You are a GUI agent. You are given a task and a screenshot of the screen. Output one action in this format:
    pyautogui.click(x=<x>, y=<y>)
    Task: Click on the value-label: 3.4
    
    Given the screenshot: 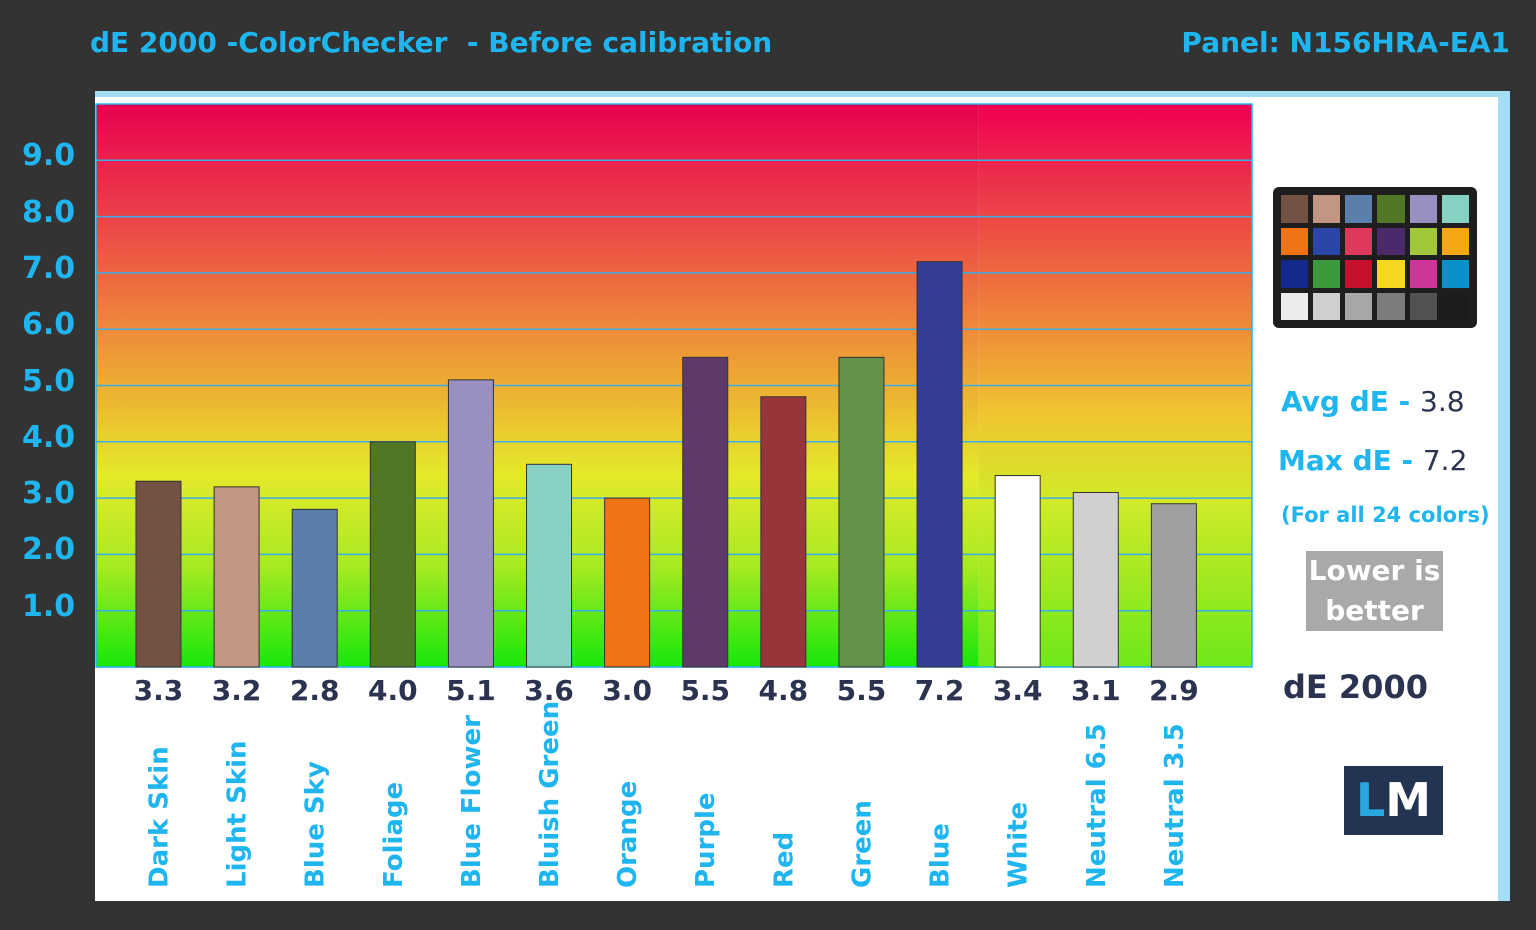 What is the action you would take?
    pyautogui.click(x=1018, y=690)
    